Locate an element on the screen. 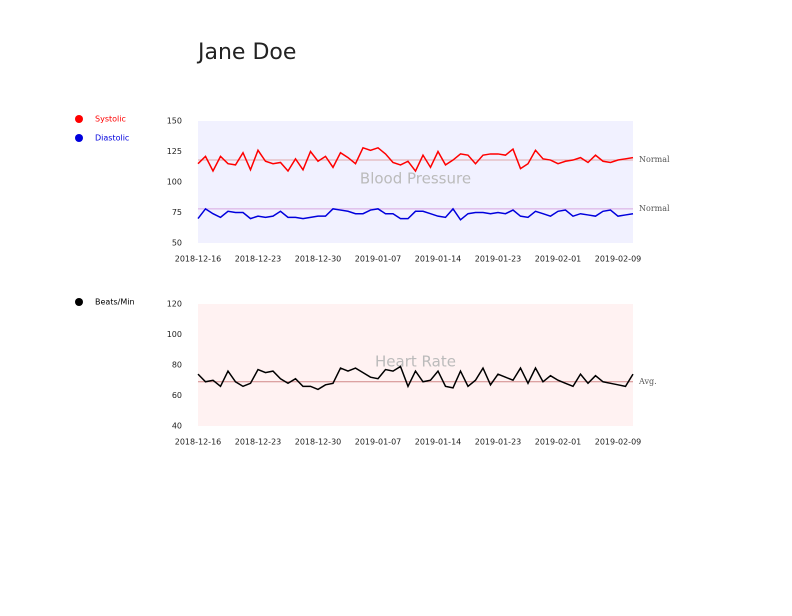 The height and width of the screenshot is (616, 792). y-tick-label: 120 is located at coordinates (174, 304).